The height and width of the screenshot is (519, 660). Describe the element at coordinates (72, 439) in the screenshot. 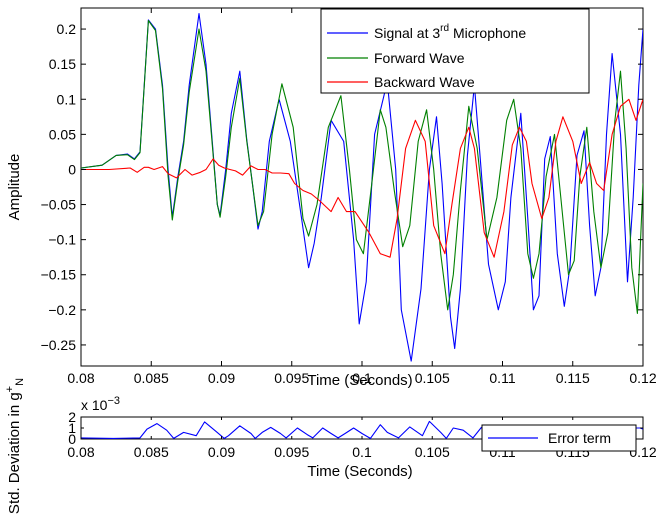

I see `bottom-y-tick-label: 0` at that location.